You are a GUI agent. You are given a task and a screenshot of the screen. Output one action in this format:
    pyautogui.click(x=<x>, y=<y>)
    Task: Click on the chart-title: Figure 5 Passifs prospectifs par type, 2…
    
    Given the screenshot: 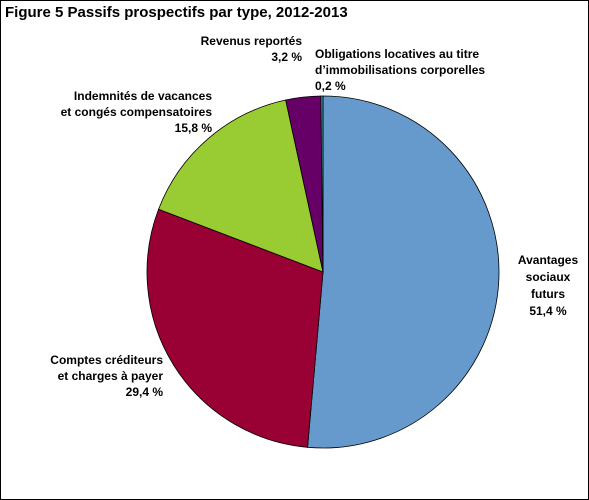 What is the action you would take?
    pyautogui.click(x=176, y=12)
    